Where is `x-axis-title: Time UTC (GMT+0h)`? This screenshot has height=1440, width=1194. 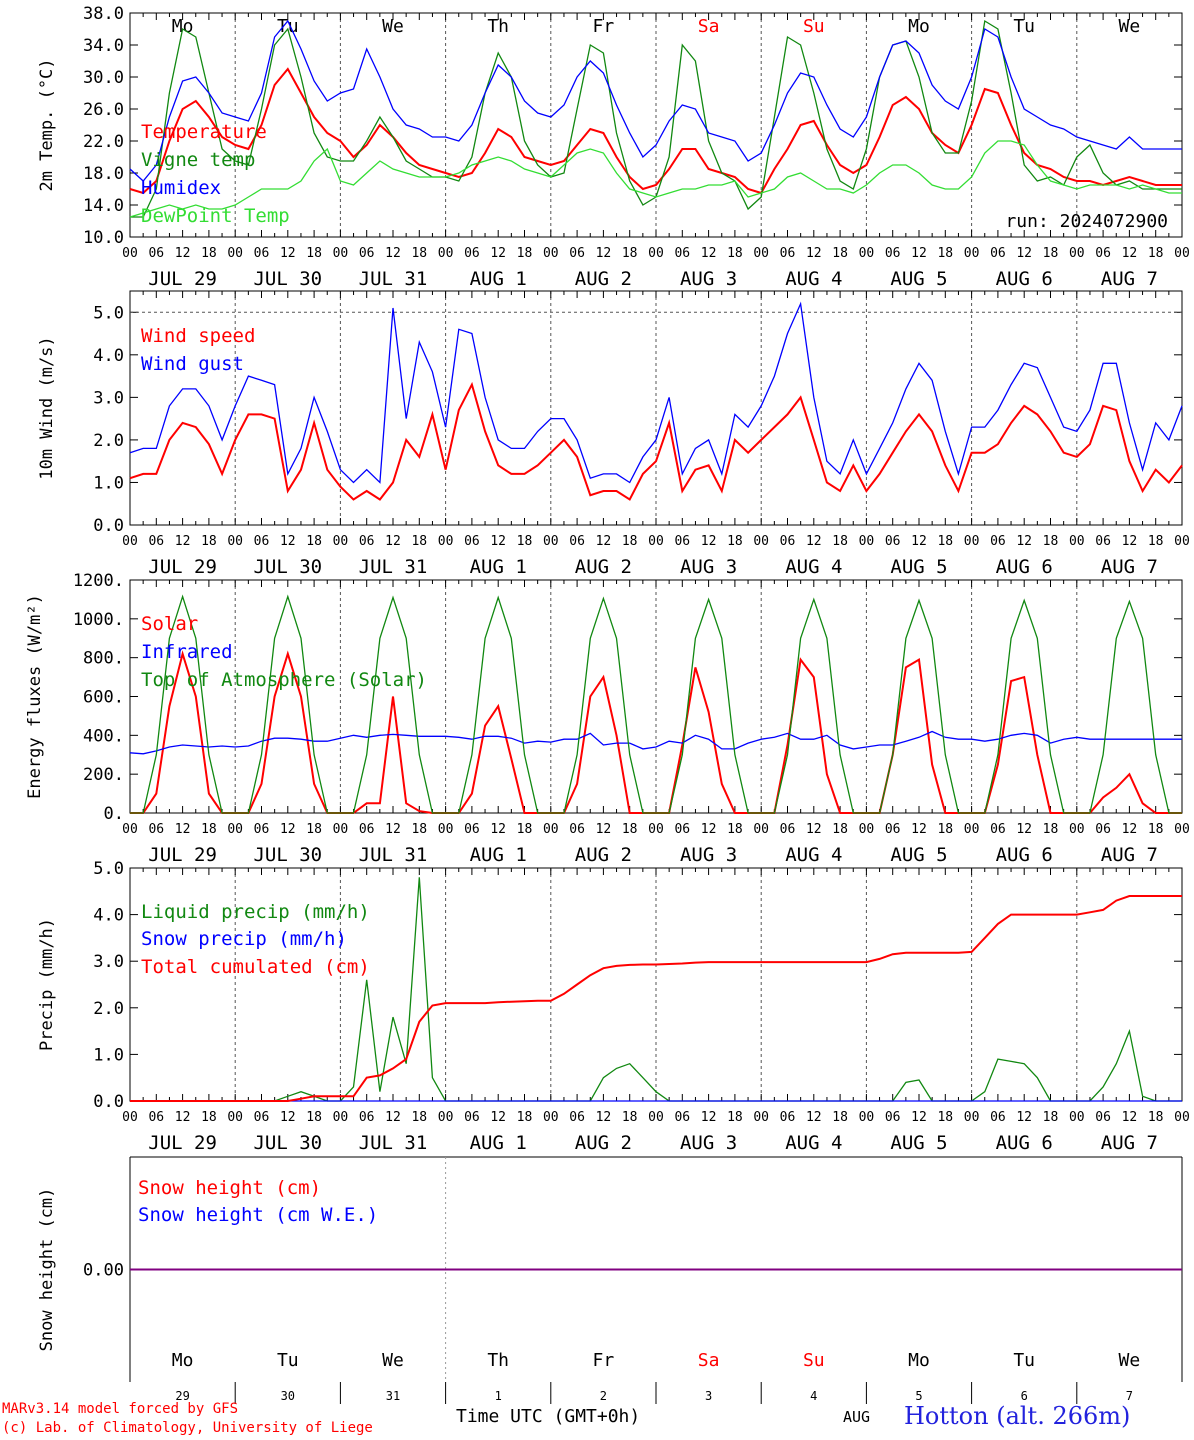 x-axis-title: Time UTC (GMT+0h) is located at coordinates (548, 1416).